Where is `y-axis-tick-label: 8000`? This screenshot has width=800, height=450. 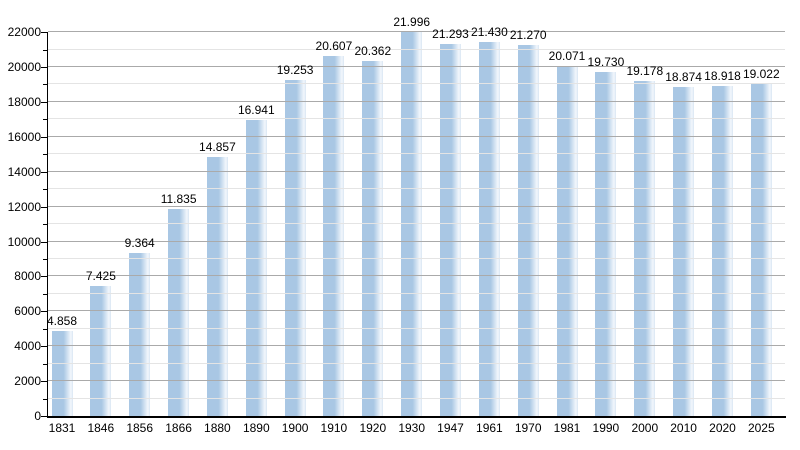
y-axis-tick-label: 8000 is located at coordinates (27, 276).